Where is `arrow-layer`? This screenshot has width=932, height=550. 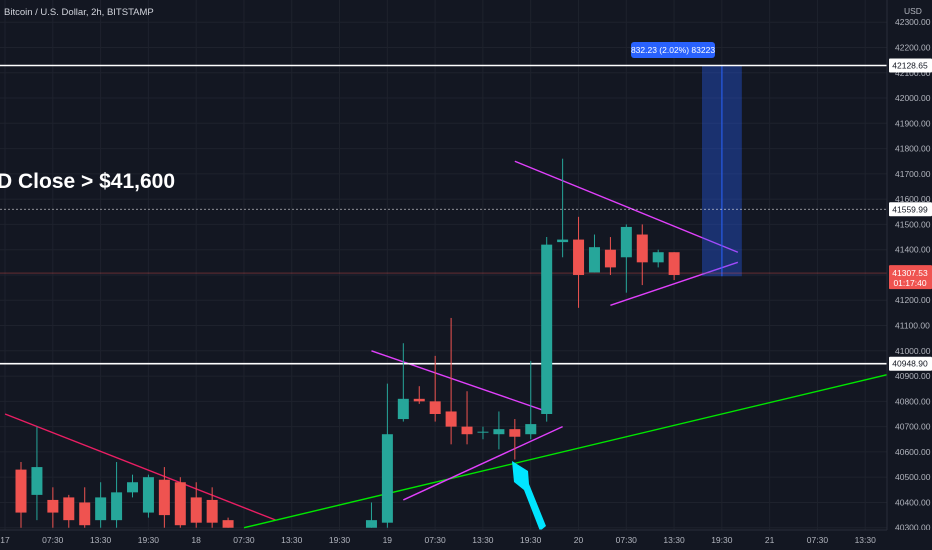
arrow-layer is located at coordinates (529, 496).